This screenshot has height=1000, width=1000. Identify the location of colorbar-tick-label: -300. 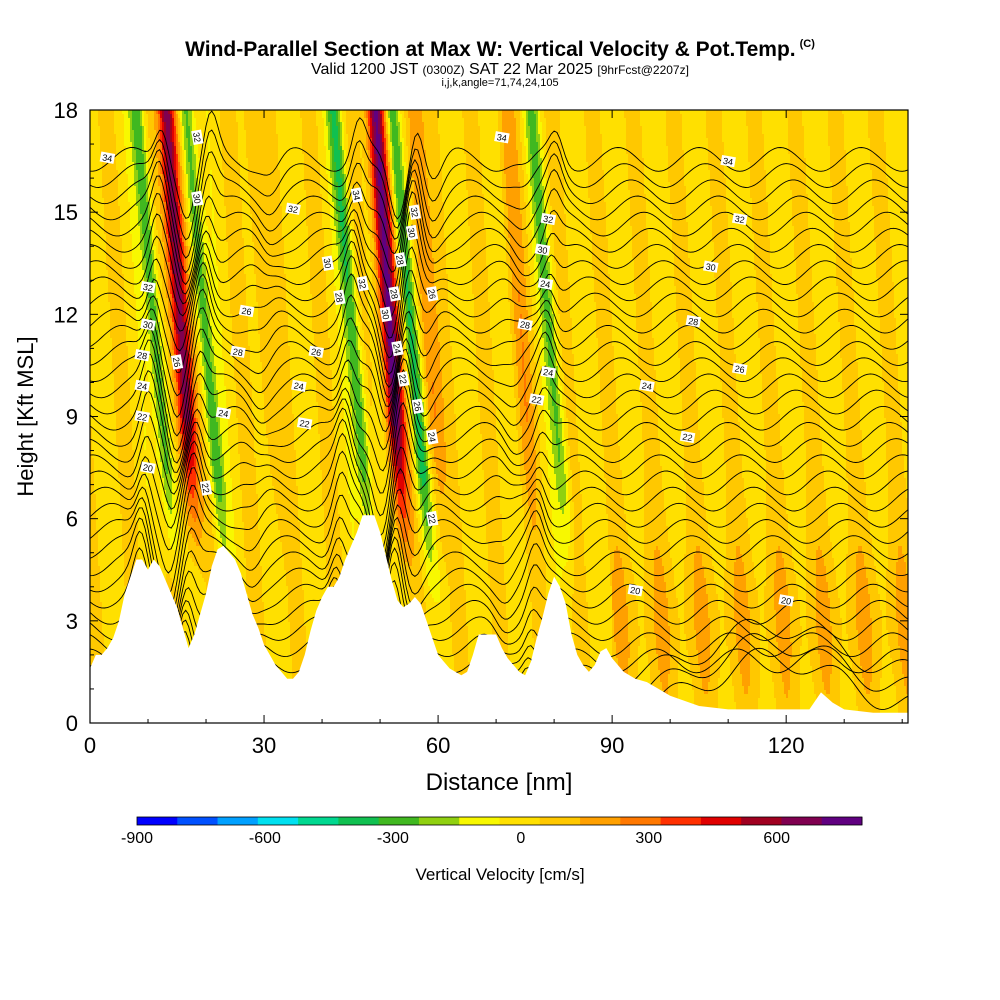
(393, 838).